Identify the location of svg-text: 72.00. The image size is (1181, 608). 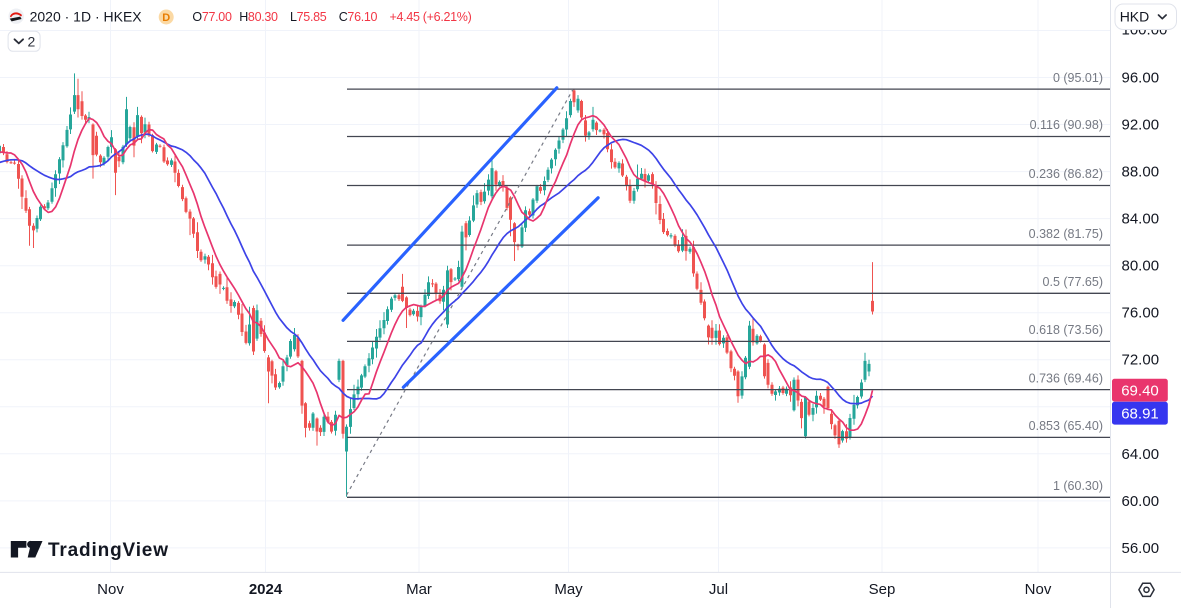
(1141, 360).